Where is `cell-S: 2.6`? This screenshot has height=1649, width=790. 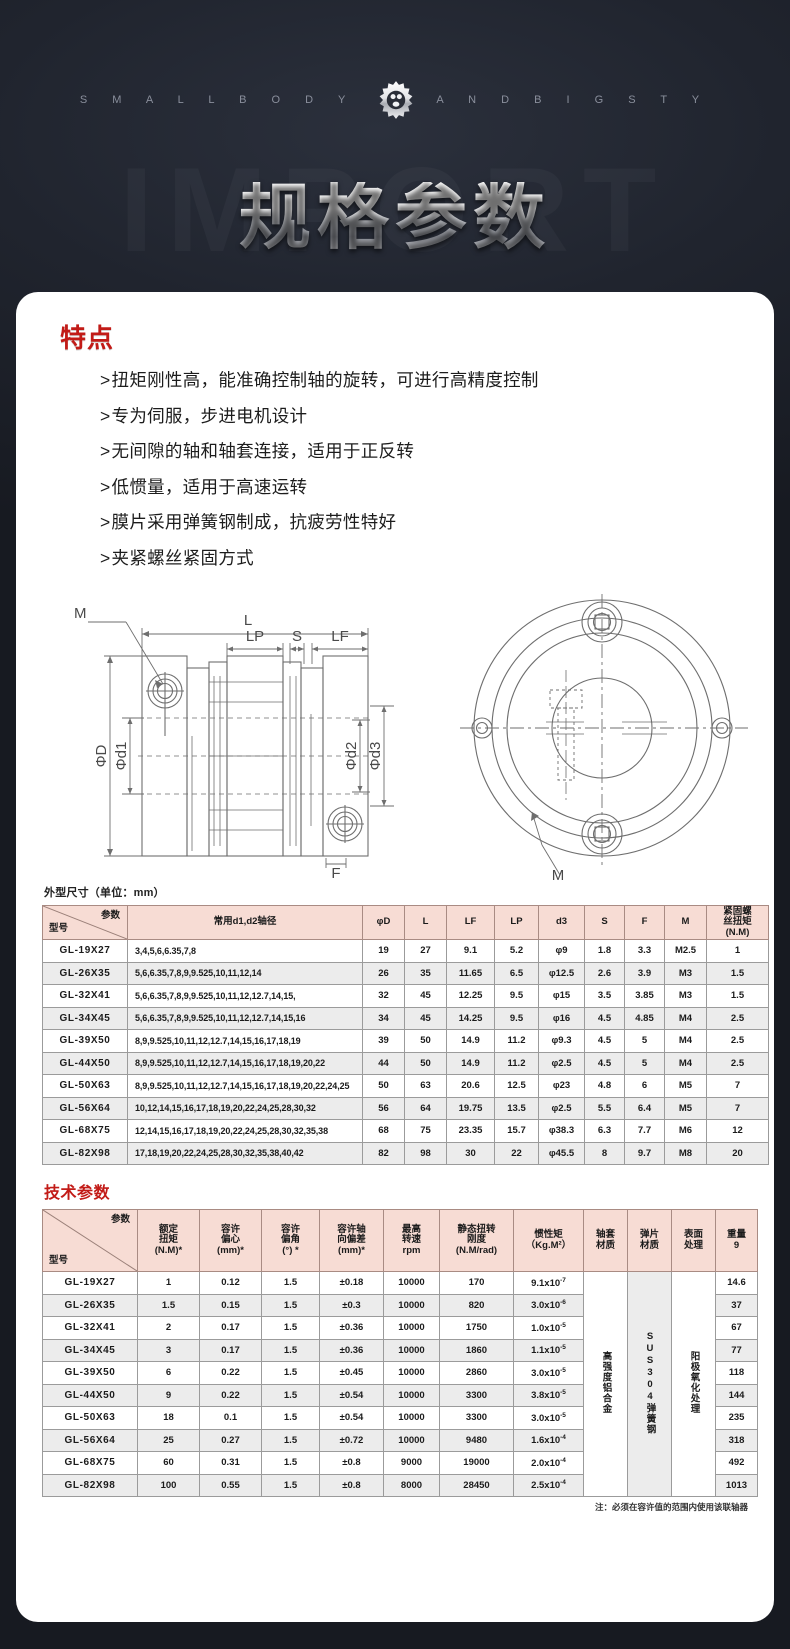 cell-S: 2.6 is located at coordinates (604, 973).